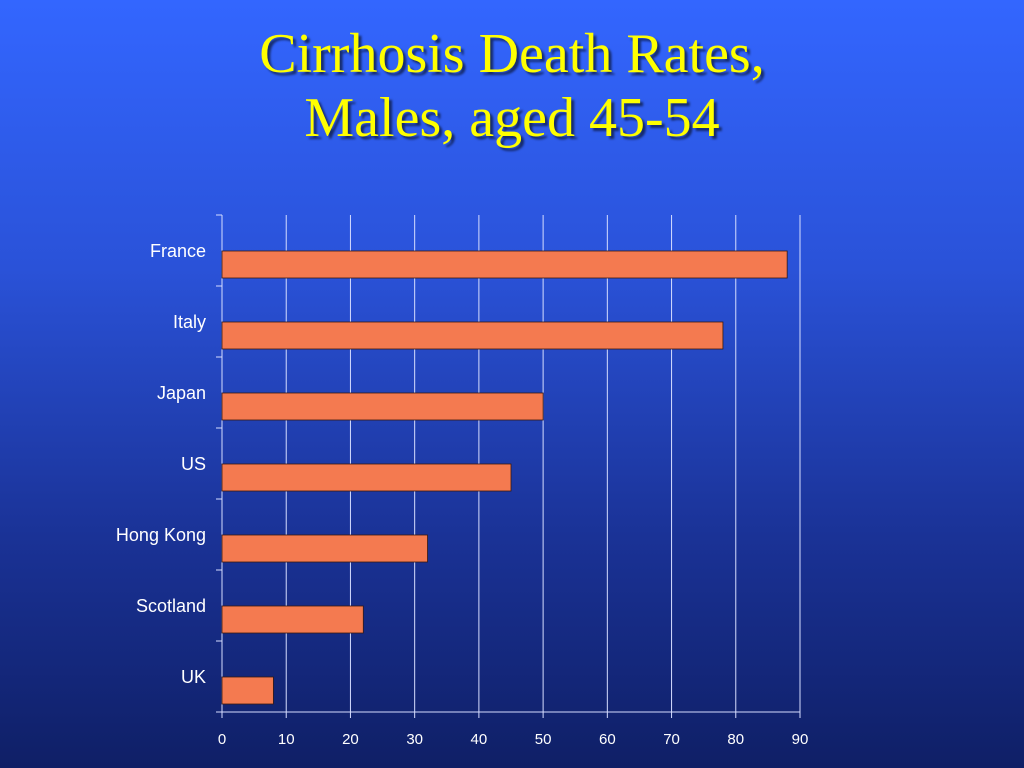  What do you see at coordinates (222, 739) in the screenshot?
I see `x-tick-label-0: 0` at bounding box center [222, 739].